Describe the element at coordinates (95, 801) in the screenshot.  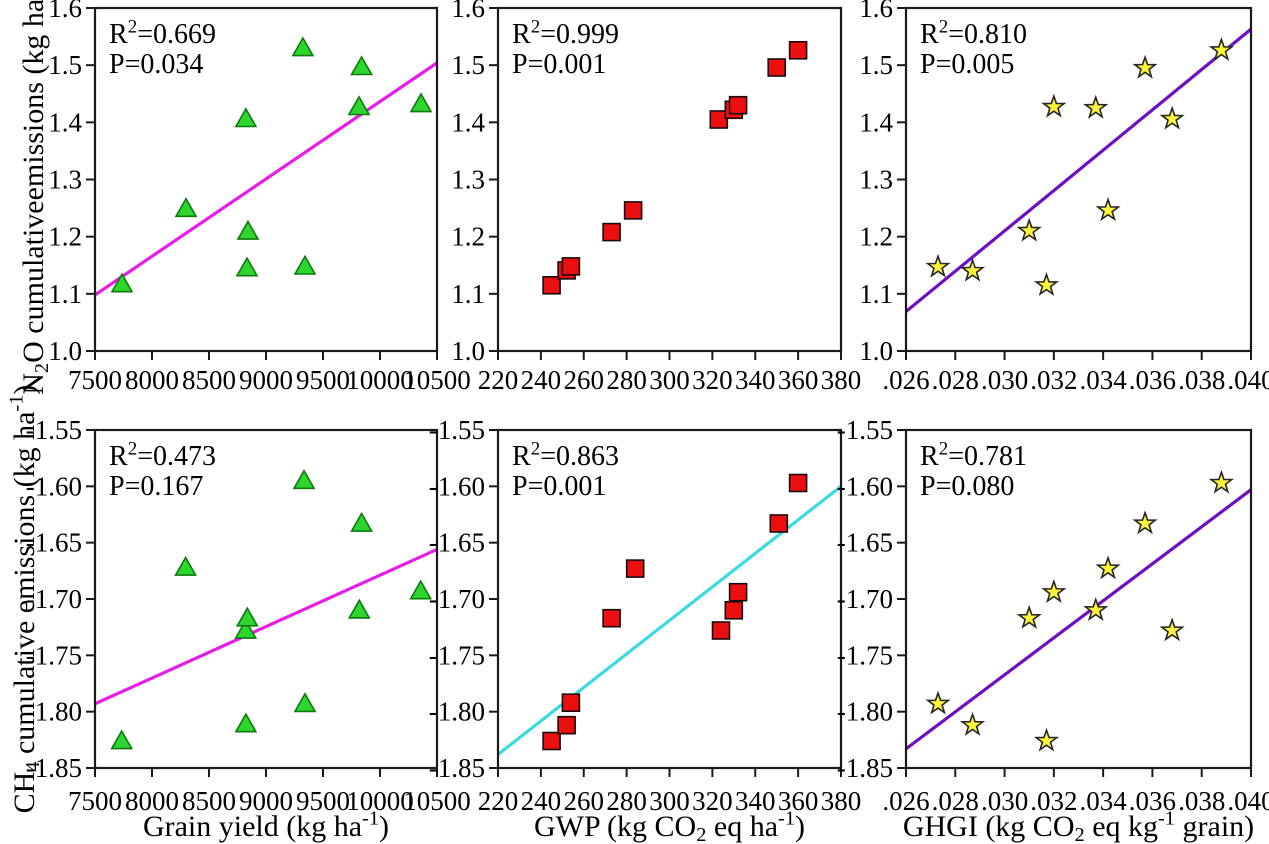
I see `x-tick-label: 7500` at that location.